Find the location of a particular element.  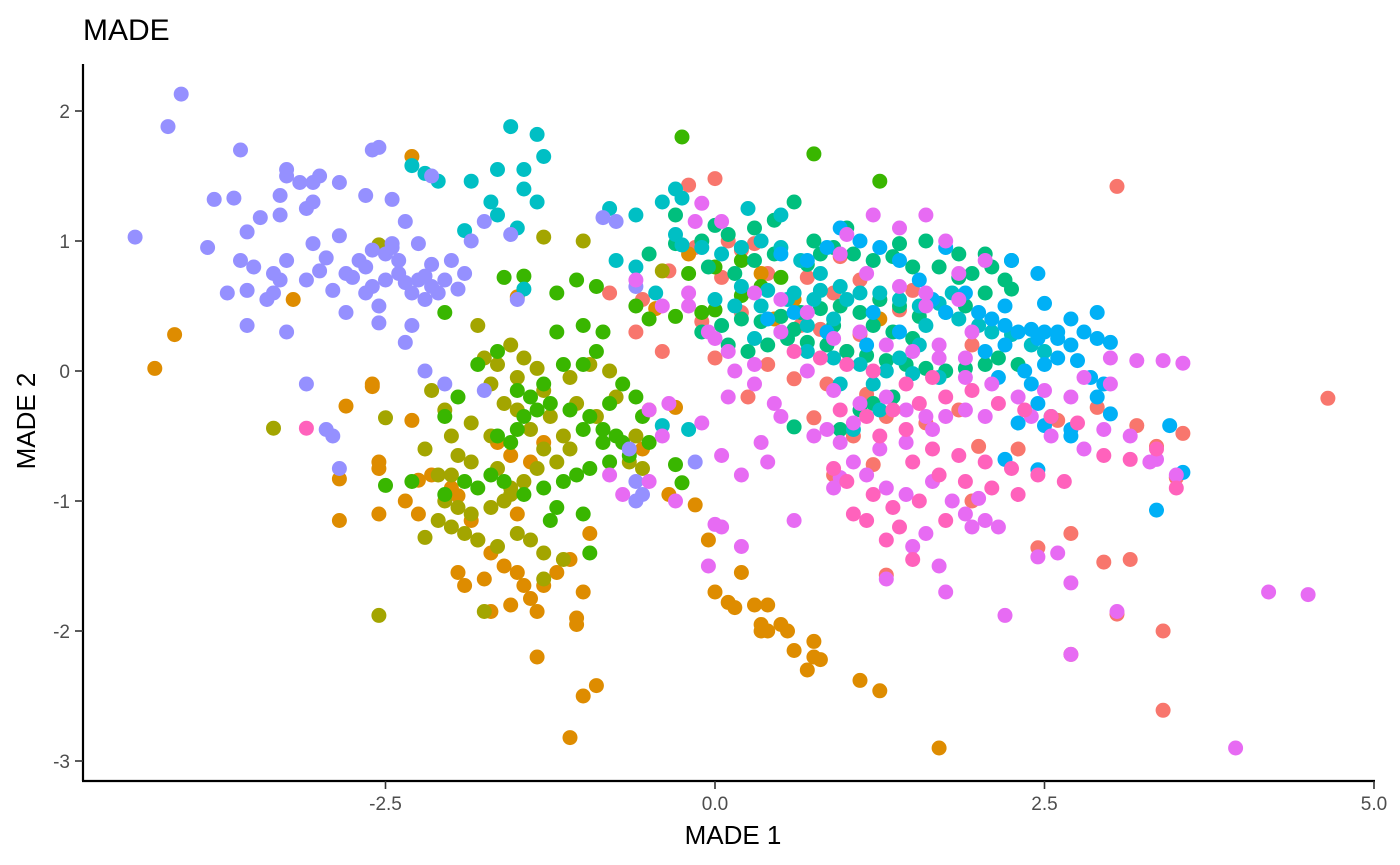

y-tick-label: -2 is located at coordinates (61, 632).